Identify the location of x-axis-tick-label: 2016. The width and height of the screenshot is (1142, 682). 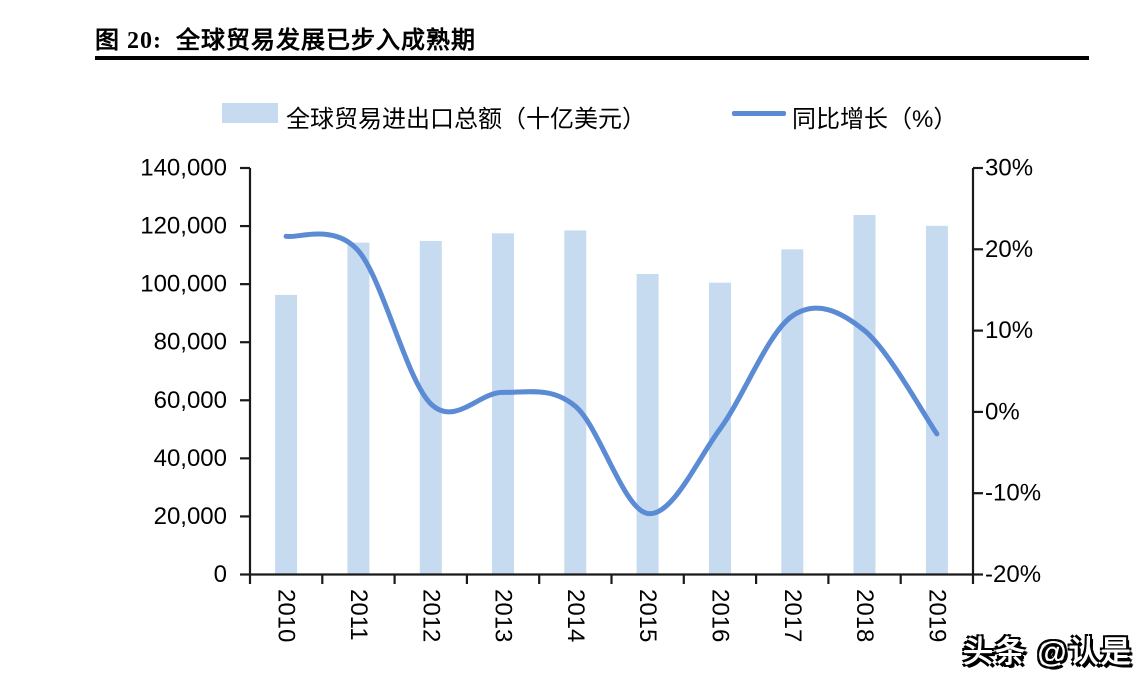
(719, 615).